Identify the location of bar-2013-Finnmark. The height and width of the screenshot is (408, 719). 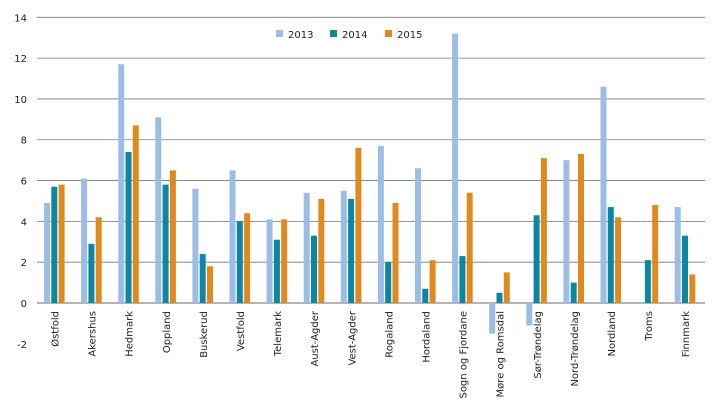
(677, 255).